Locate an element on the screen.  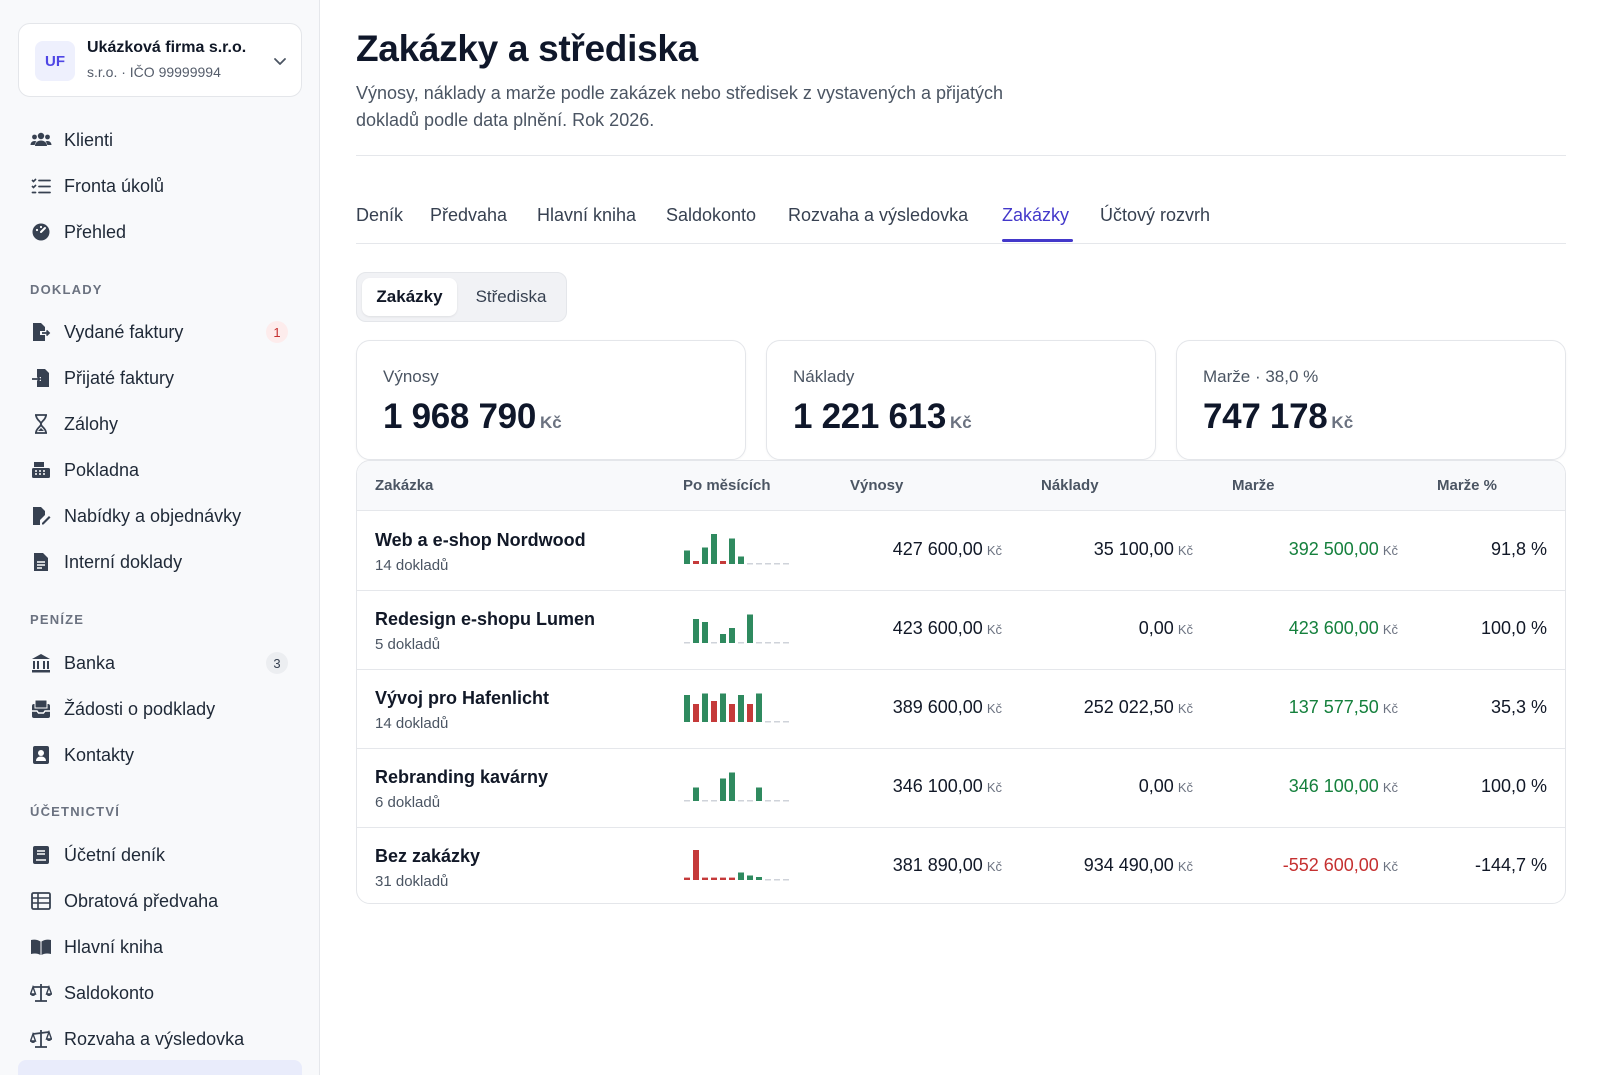
tab-predvaha: Předvaha is located at coordinates (469, 215).